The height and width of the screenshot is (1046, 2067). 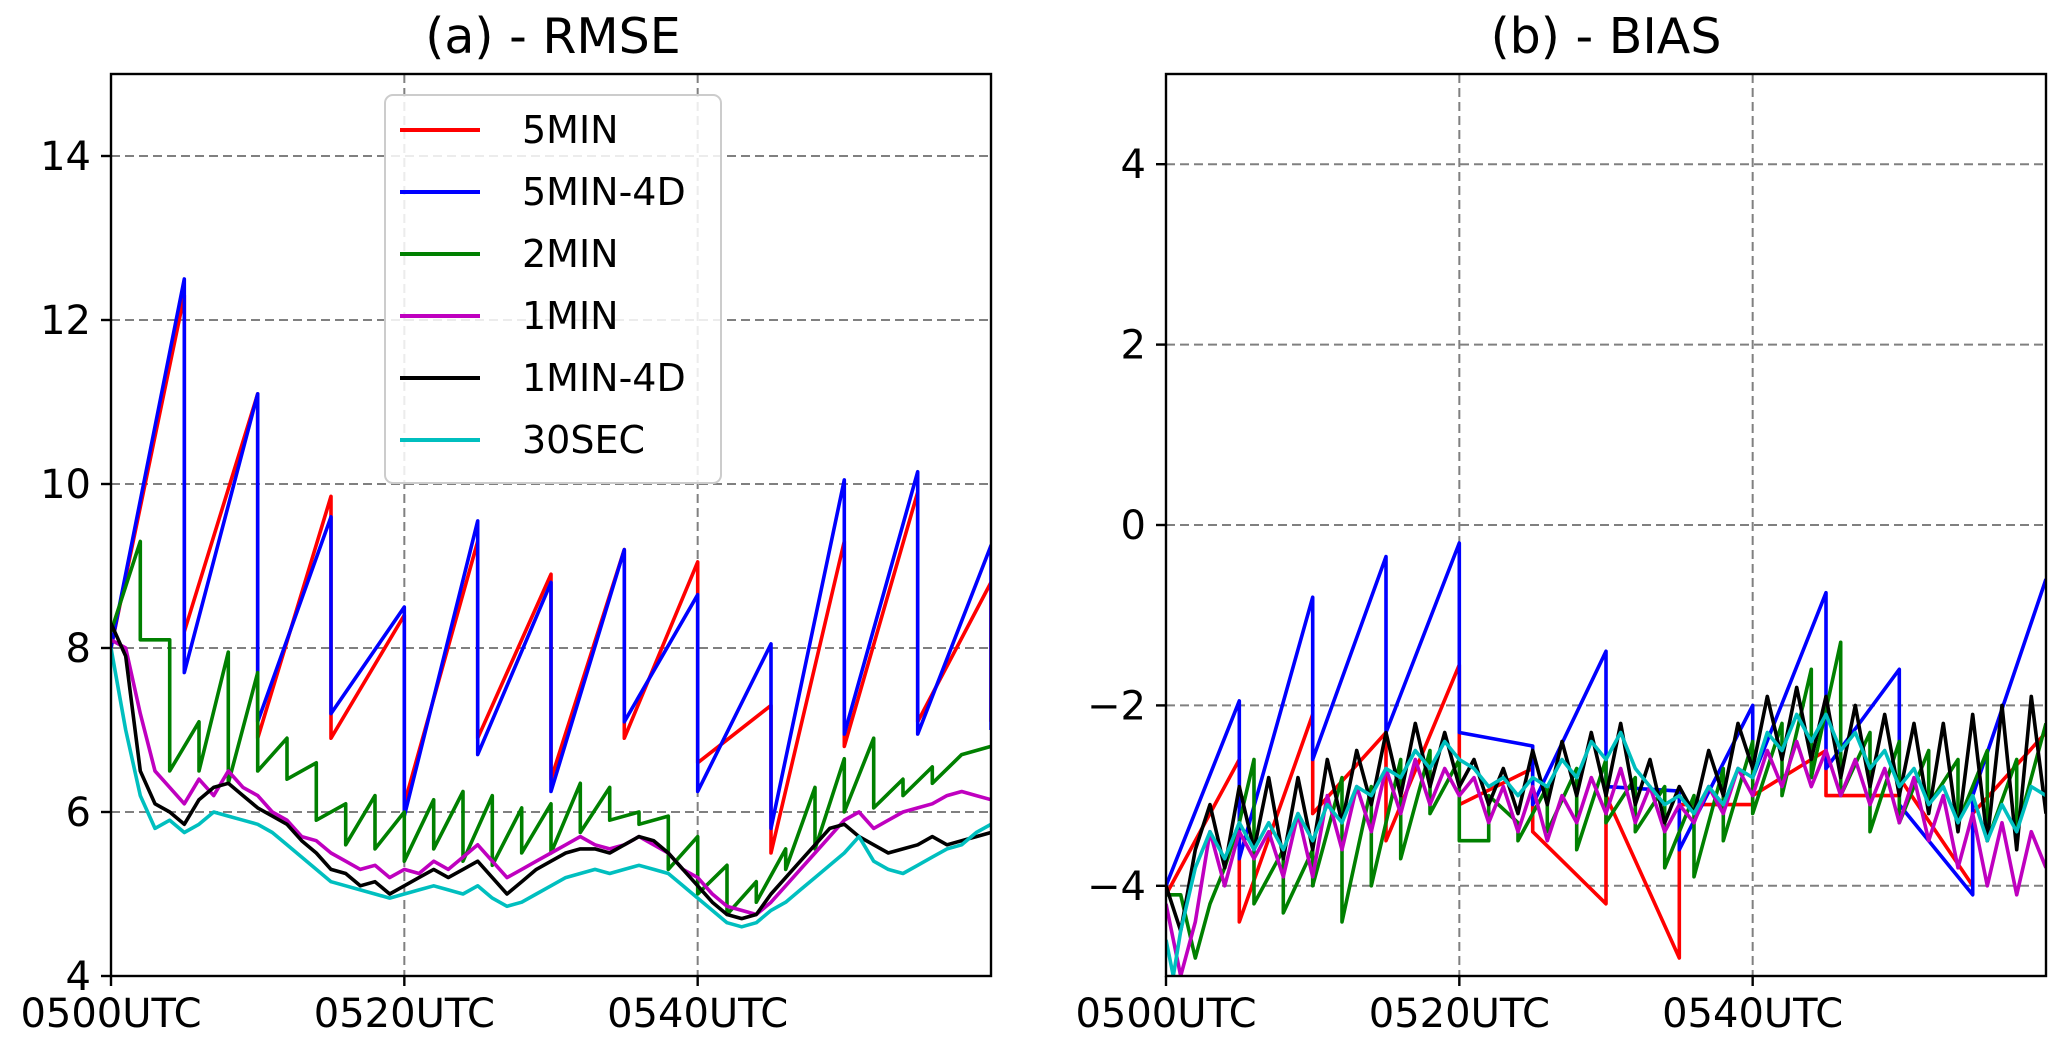 I want to click on rmse-x-tick-label: 0500UTC, so click(x=110, y=1014).